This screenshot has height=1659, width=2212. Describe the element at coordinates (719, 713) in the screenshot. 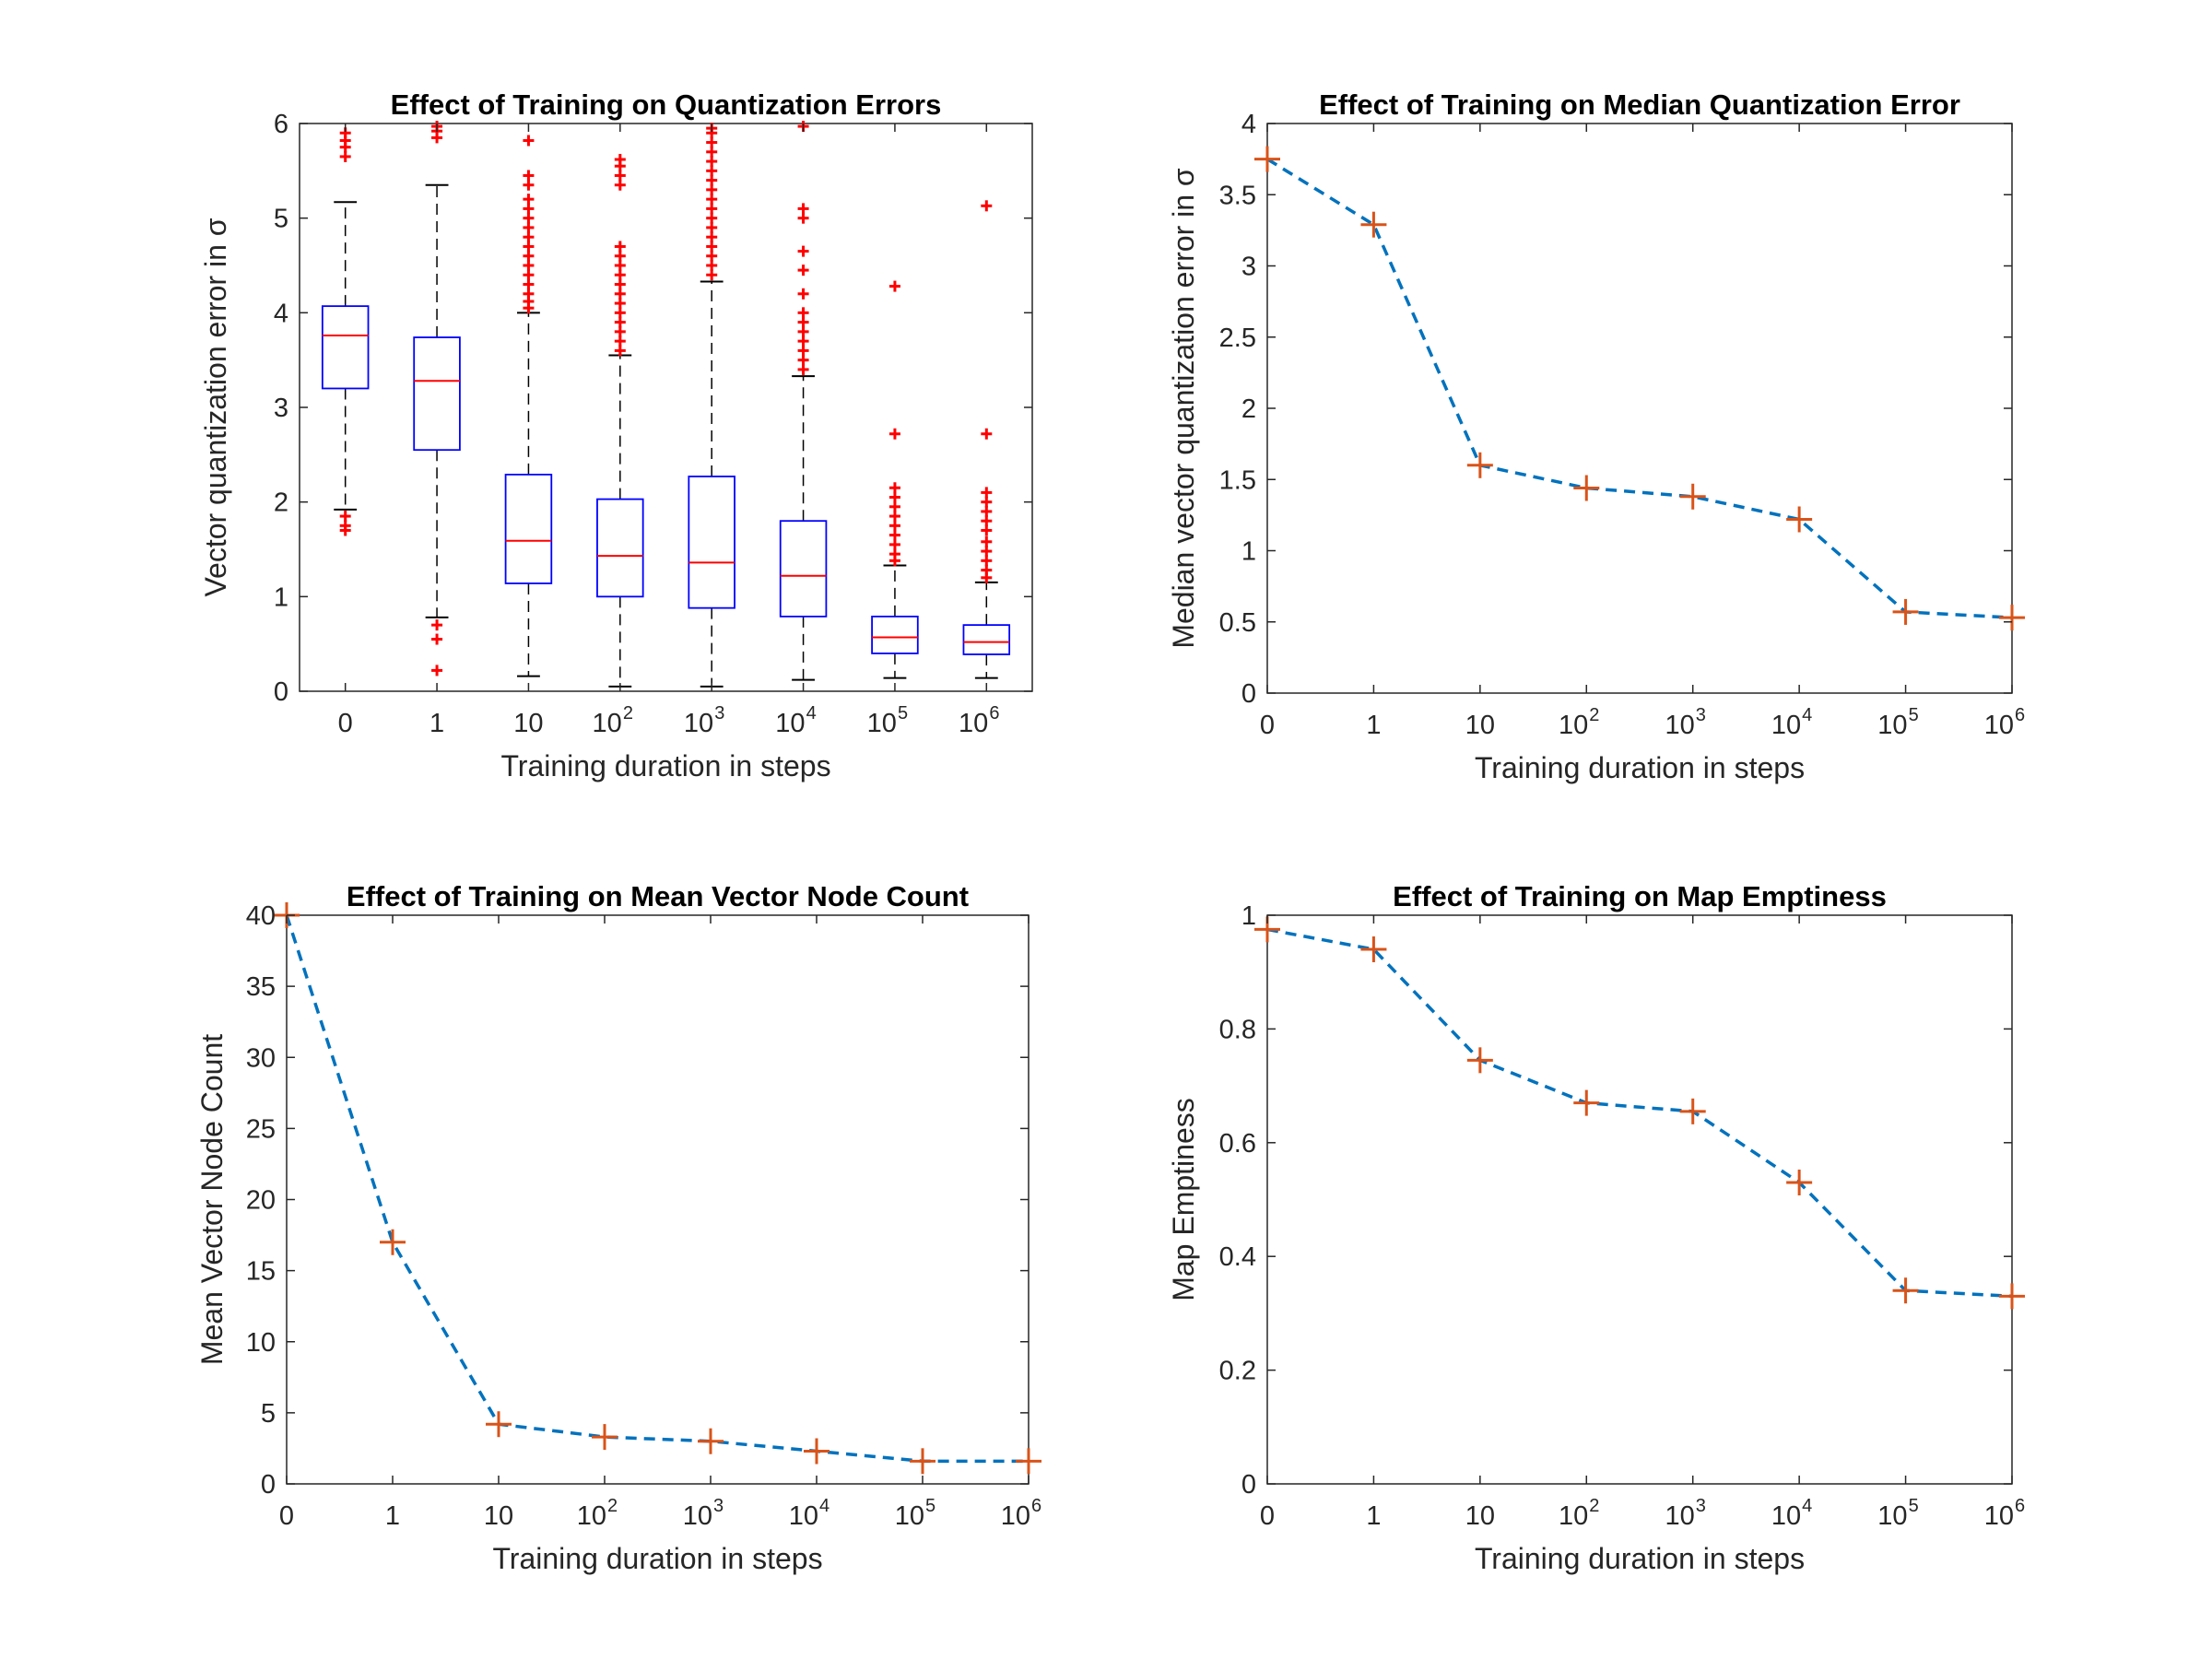

I see `x-tick-exponent: 3` at that location.